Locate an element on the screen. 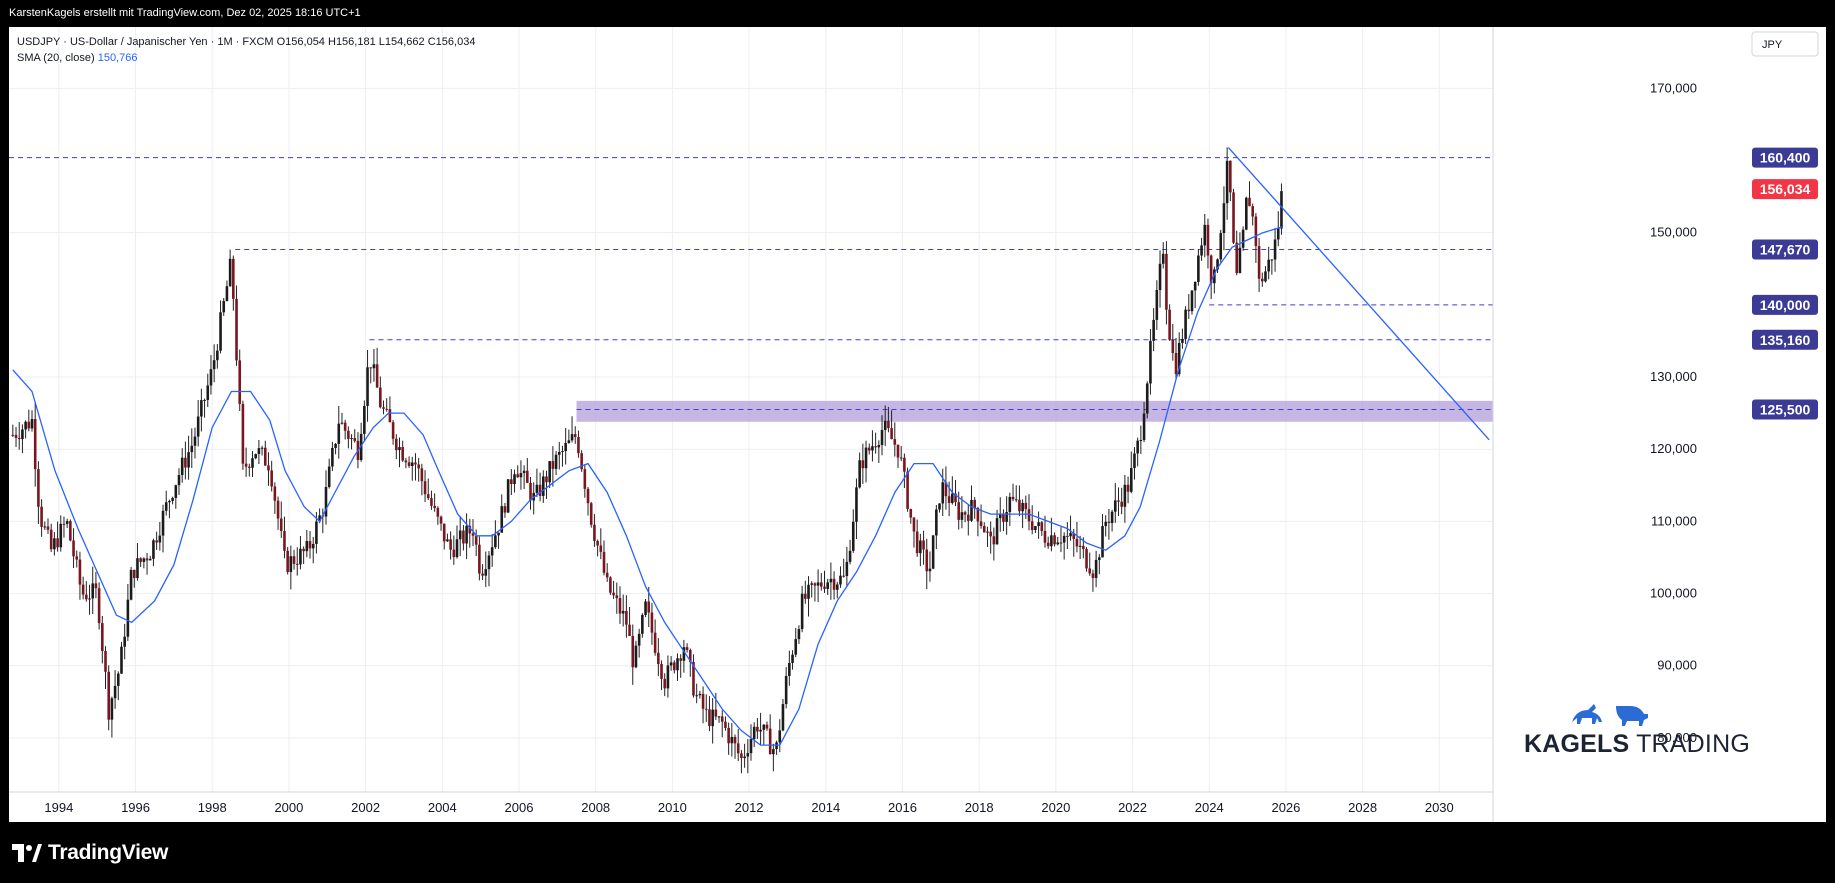 The height and width of the screenshot is (883, 1835). zone-band is located at coordinates (1034, 411).